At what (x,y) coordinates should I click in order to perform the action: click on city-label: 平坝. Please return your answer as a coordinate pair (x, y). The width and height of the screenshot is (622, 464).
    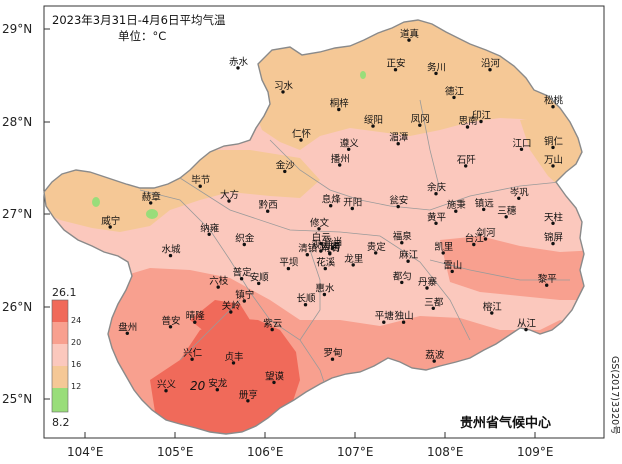
    Looking at the image, I should click on (289, 263).